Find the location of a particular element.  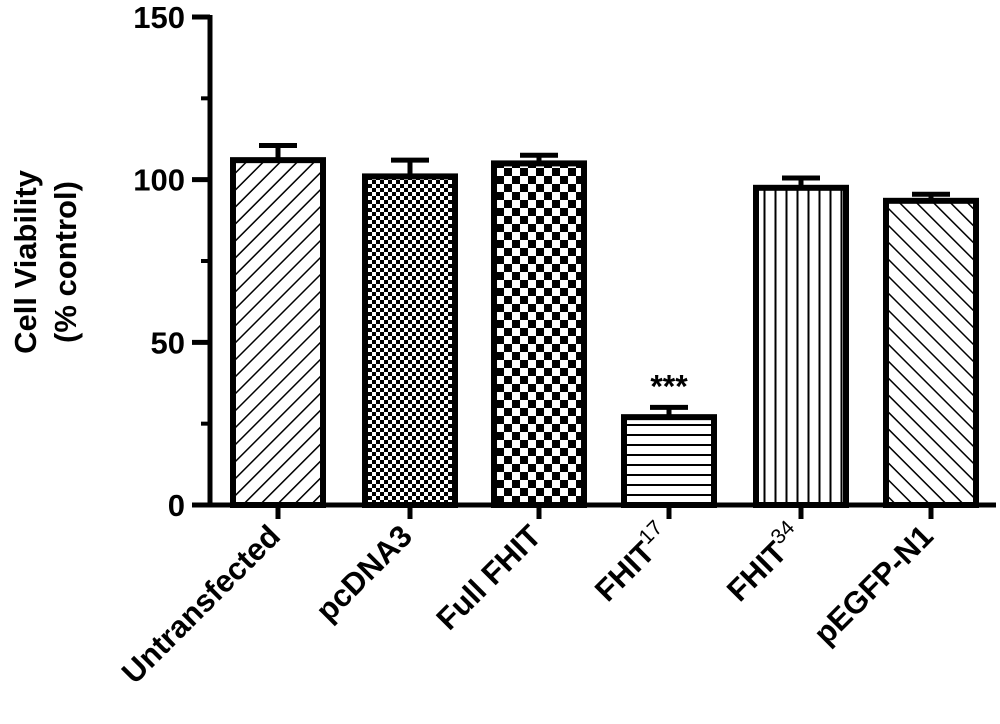

y-axis-label-line2: (% control) is located at coordinates (65, 262).